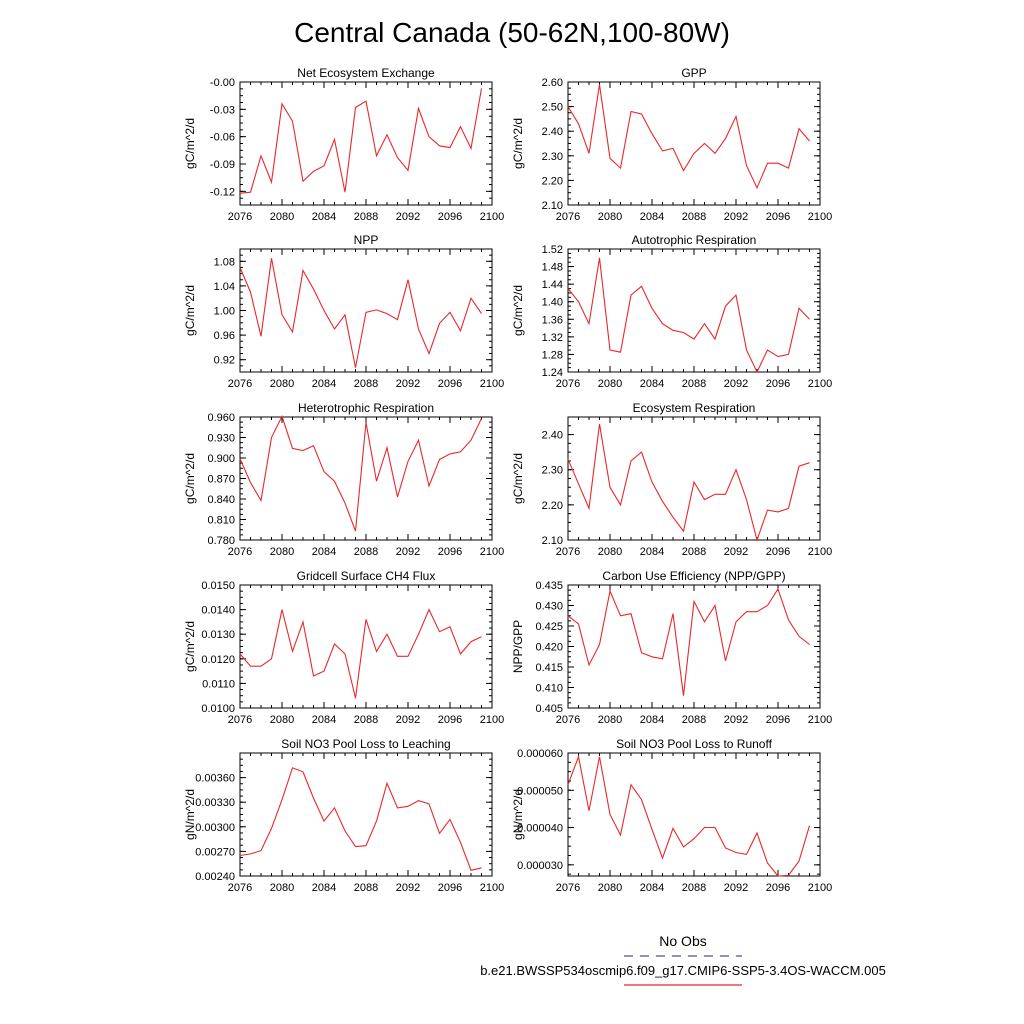 This screenshot has height=1024, width=1024. What do you see at coordinates (221, 439) in the screenshot?
I see `y-tick-label: 0.930` at bounding box center [221, 439].